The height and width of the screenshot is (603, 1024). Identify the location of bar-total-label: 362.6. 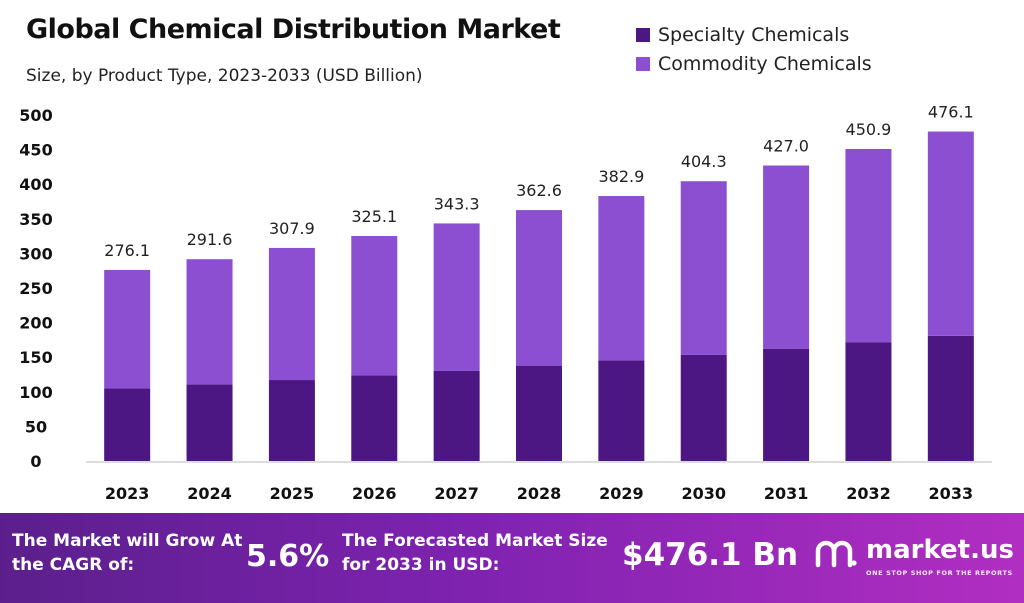
(539, 190).